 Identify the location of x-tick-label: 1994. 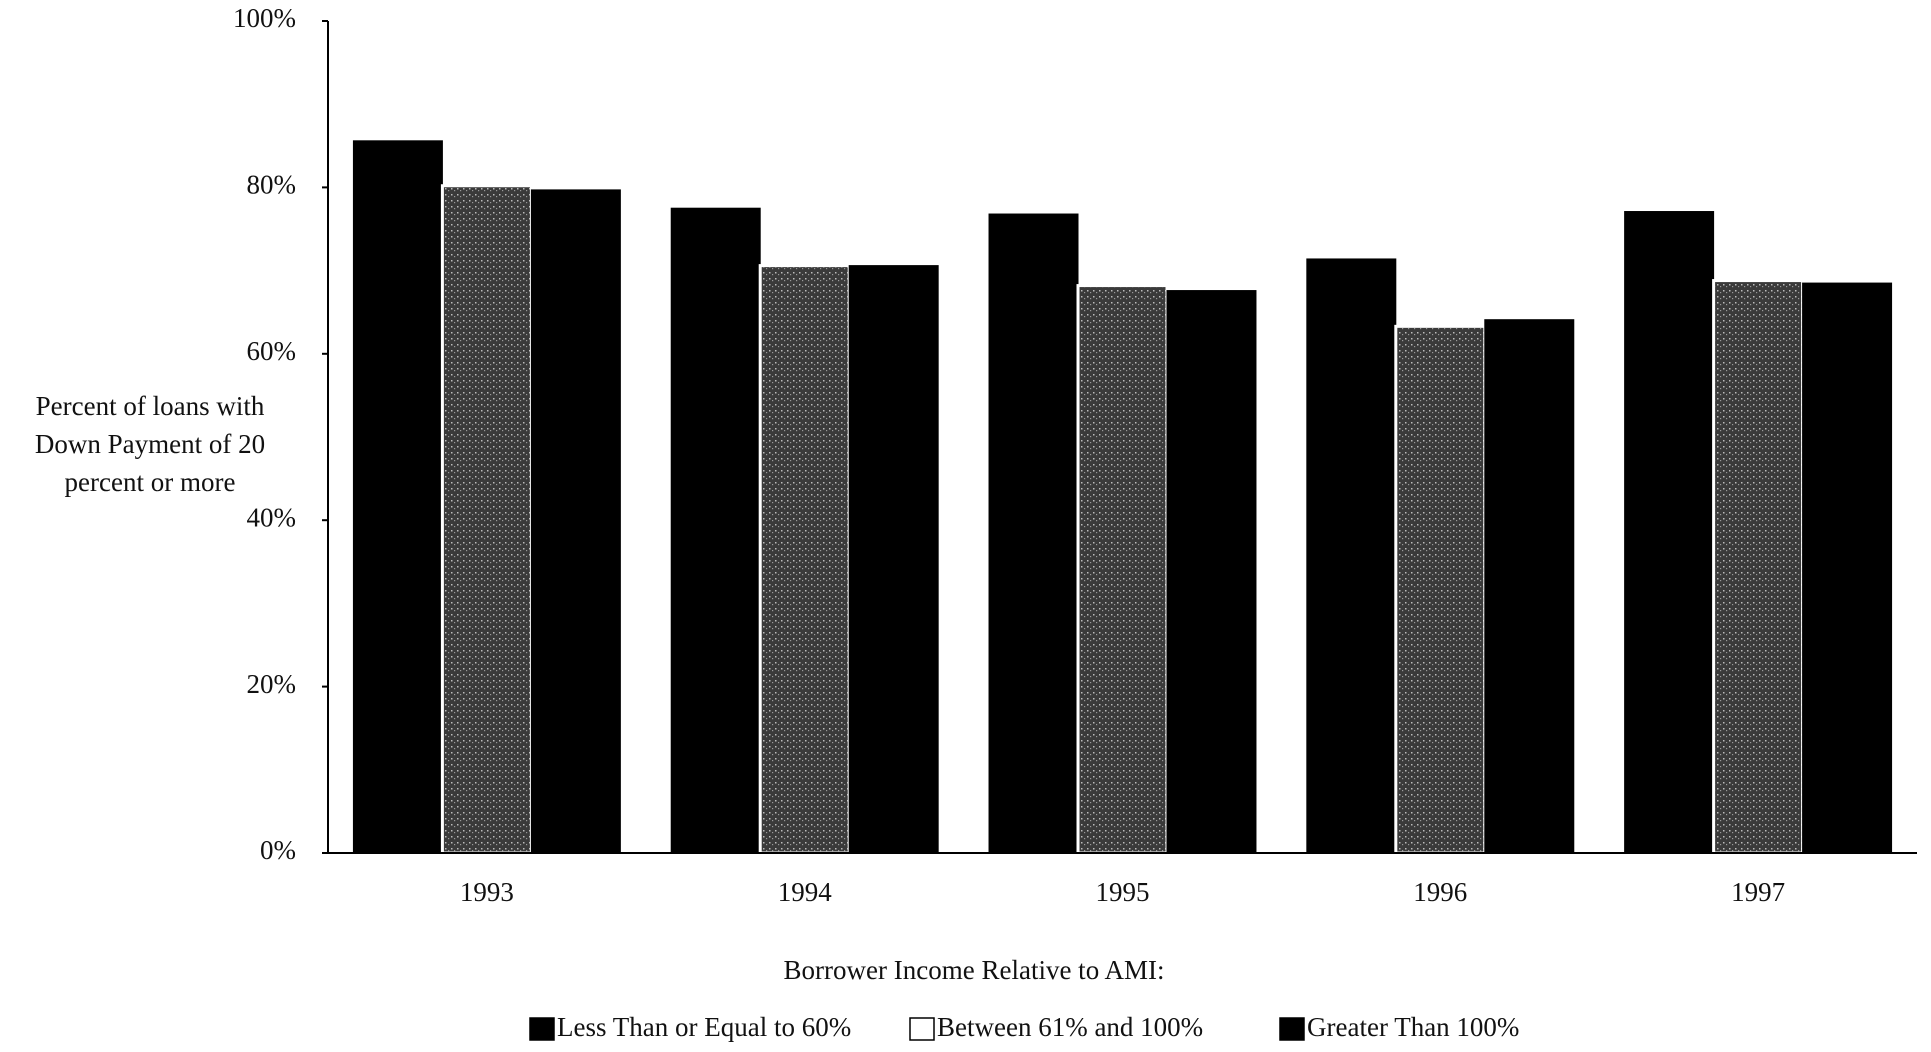
(805, 892).